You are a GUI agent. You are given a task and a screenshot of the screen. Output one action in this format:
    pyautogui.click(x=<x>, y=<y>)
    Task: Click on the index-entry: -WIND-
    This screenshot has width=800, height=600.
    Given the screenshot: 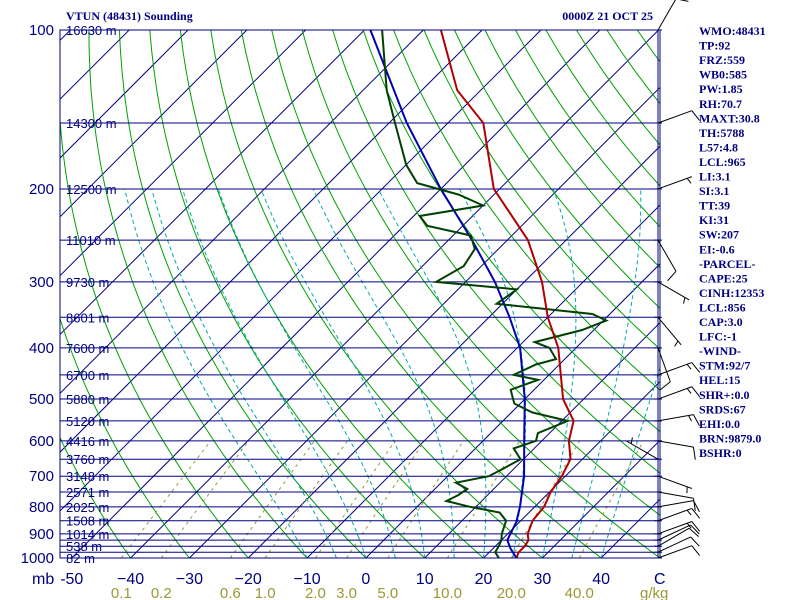 What is the action you would take?
    pyautogui.click(x=720, y=351)
    